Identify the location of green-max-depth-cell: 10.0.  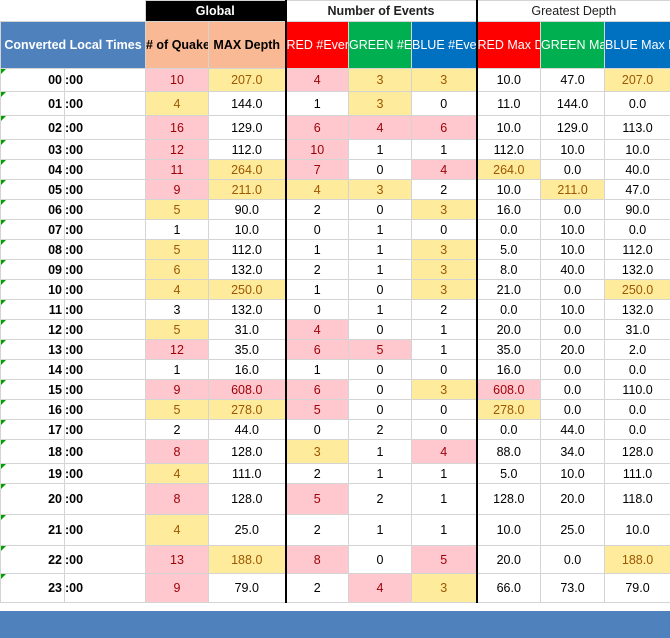
(573, 229).